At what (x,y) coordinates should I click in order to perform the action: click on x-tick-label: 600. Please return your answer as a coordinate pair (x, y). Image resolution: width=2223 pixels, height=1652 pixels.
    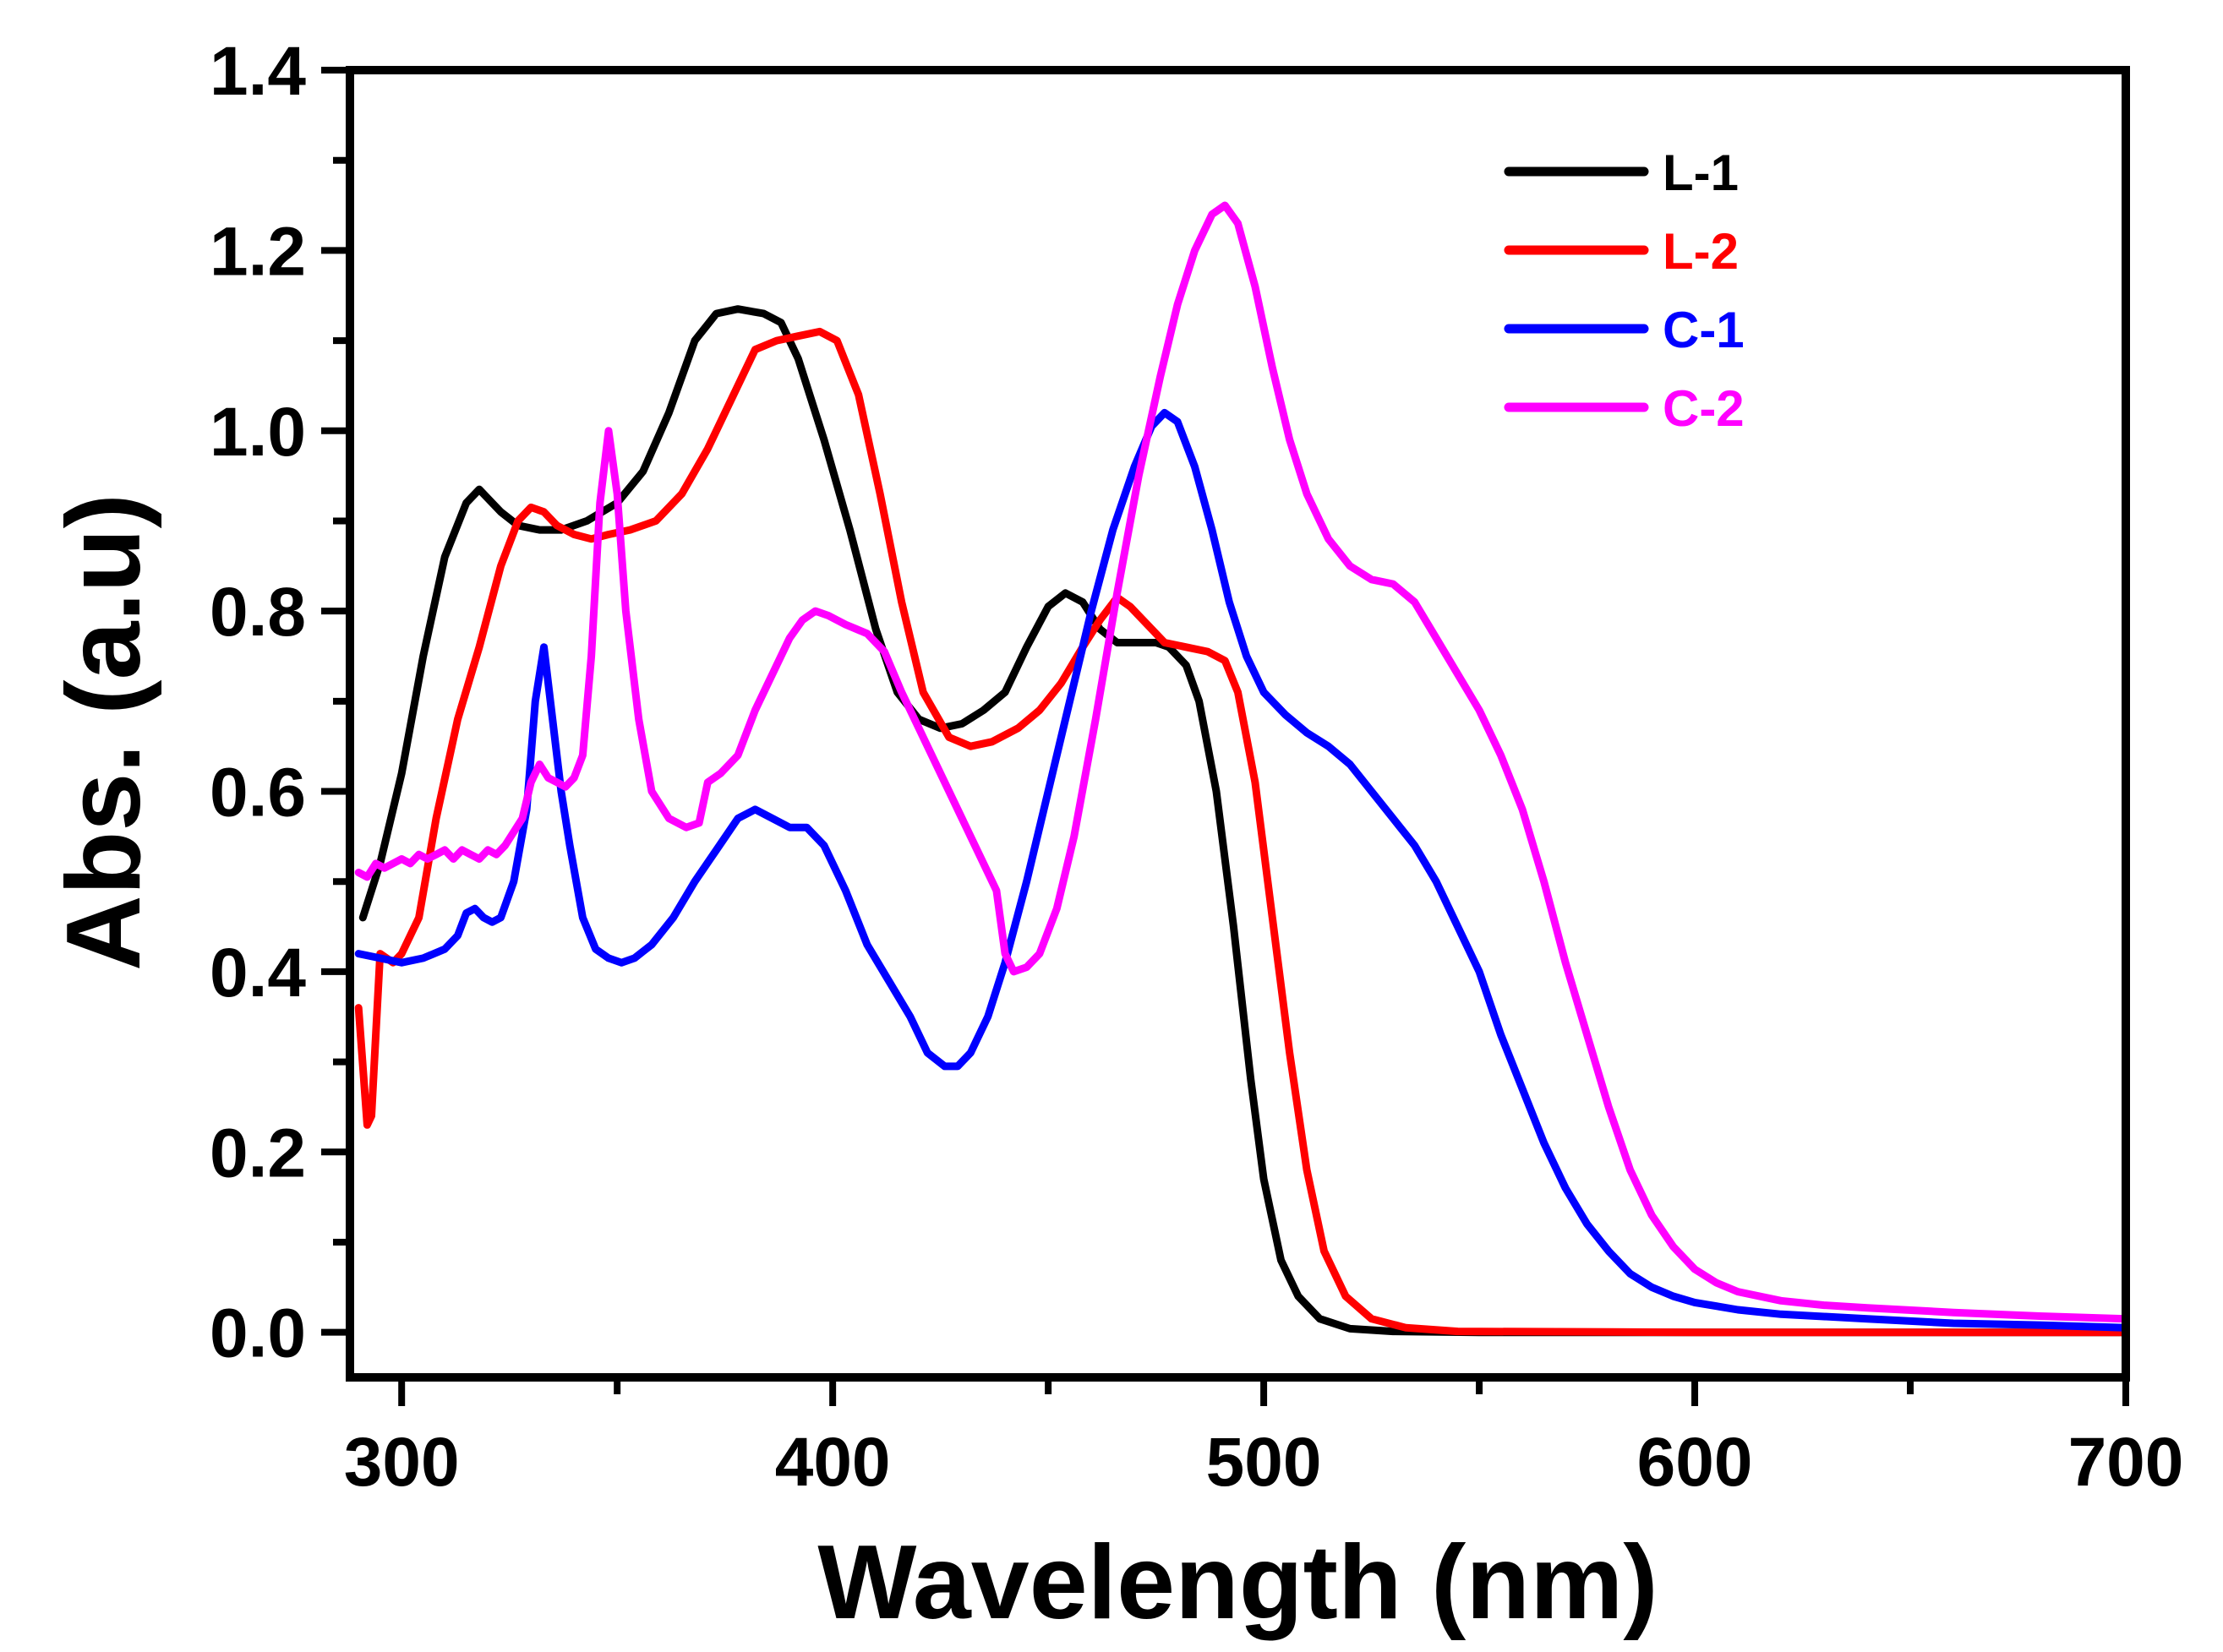
    Looking at the image, I should click on (1695, 1462).